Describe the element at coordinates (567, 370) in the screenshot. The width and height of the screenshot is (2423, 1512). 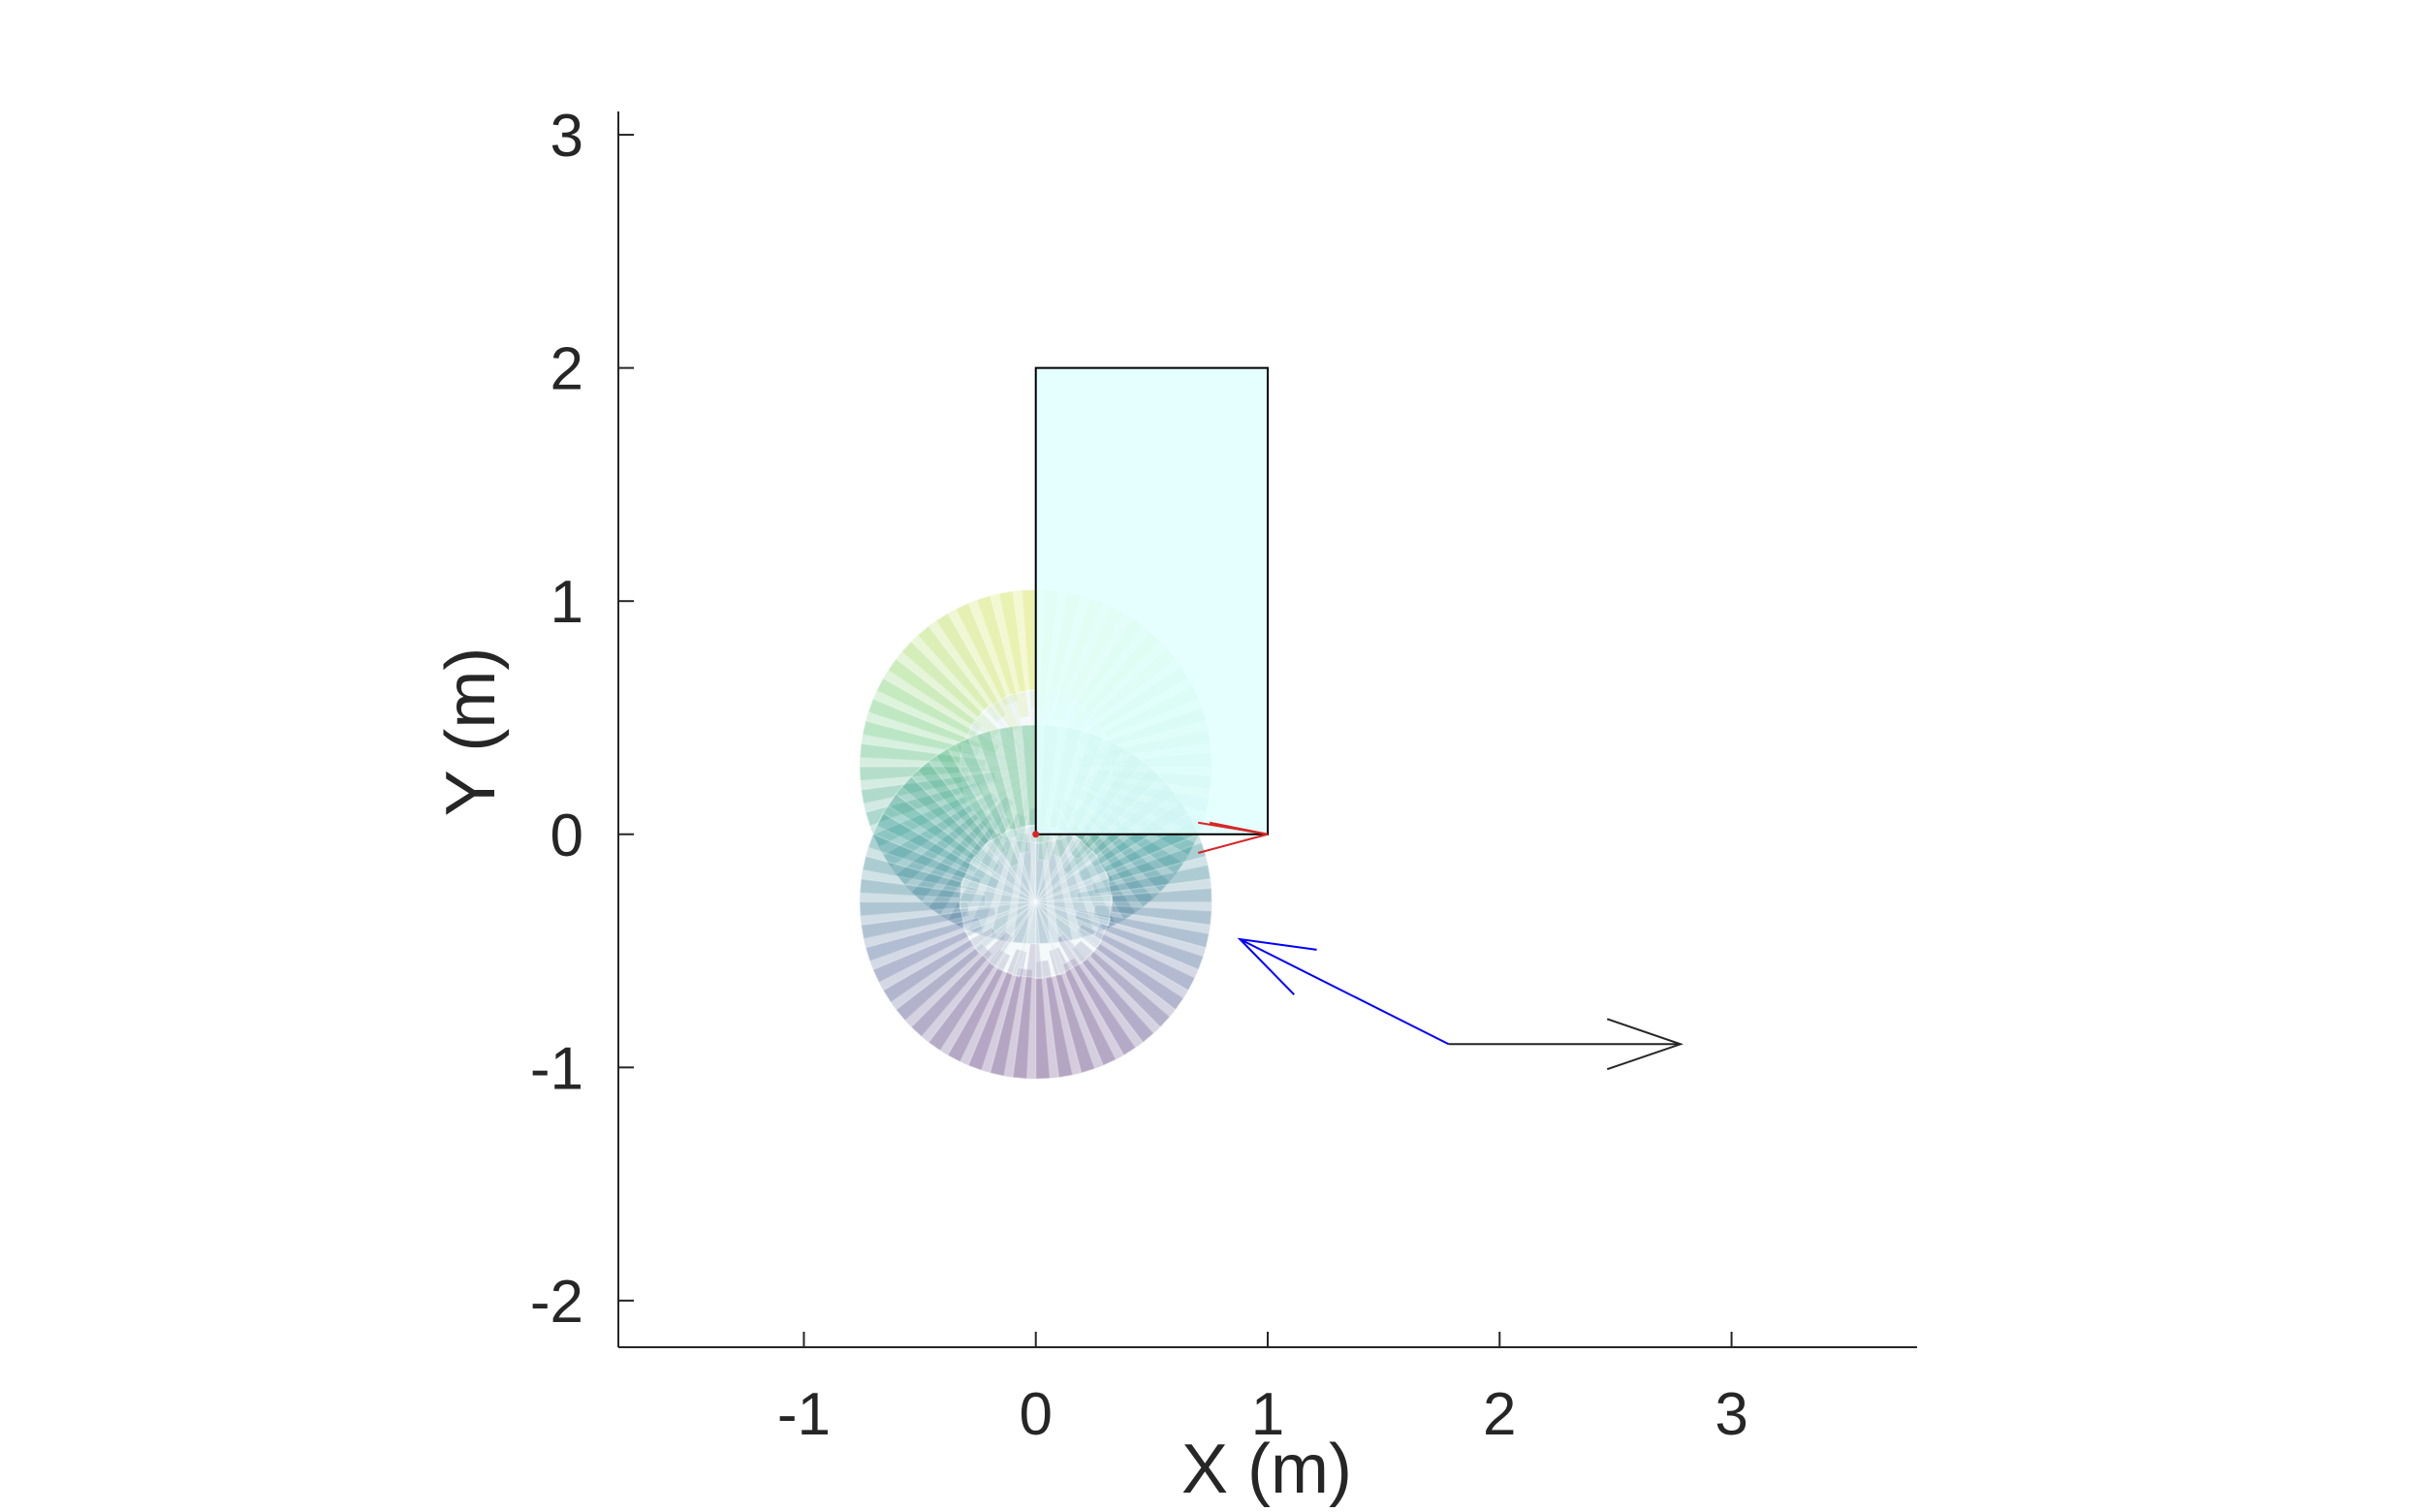
I see `y-tick-label: 2` at that location.